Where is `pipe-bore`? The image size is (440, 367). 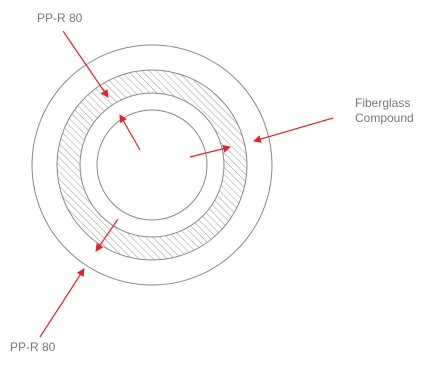
pipe-bore is located at coordinates (152, 165).